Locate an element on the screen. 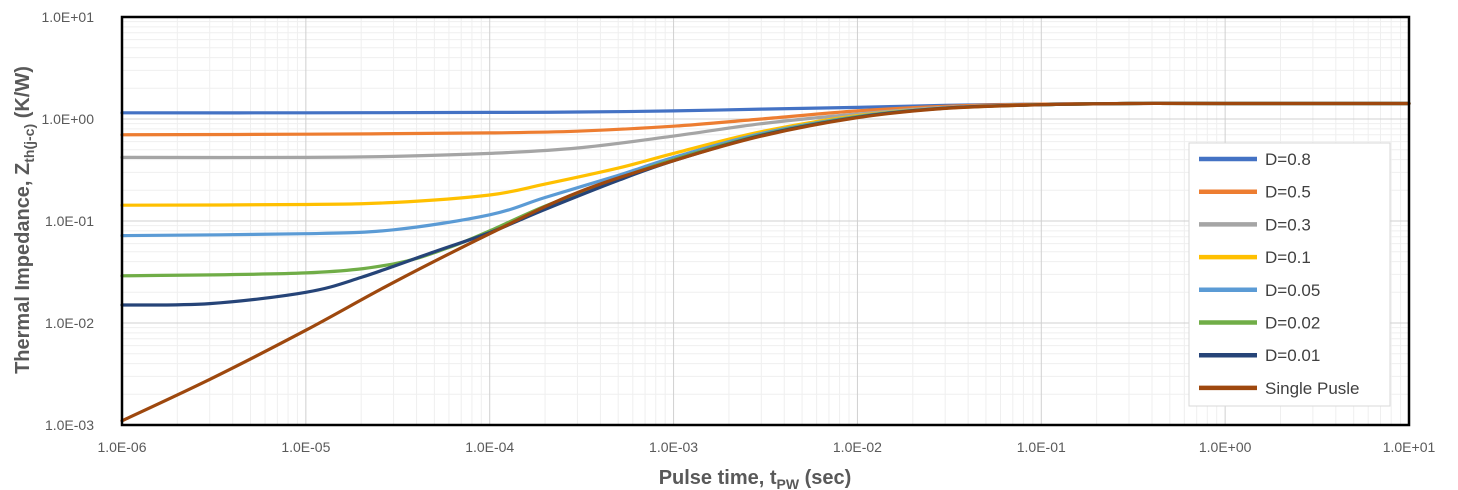 The height and width of the screenshot is (490, 1458). x-tick-label: 1.0E+01 is located at coordinates (1409, 447).